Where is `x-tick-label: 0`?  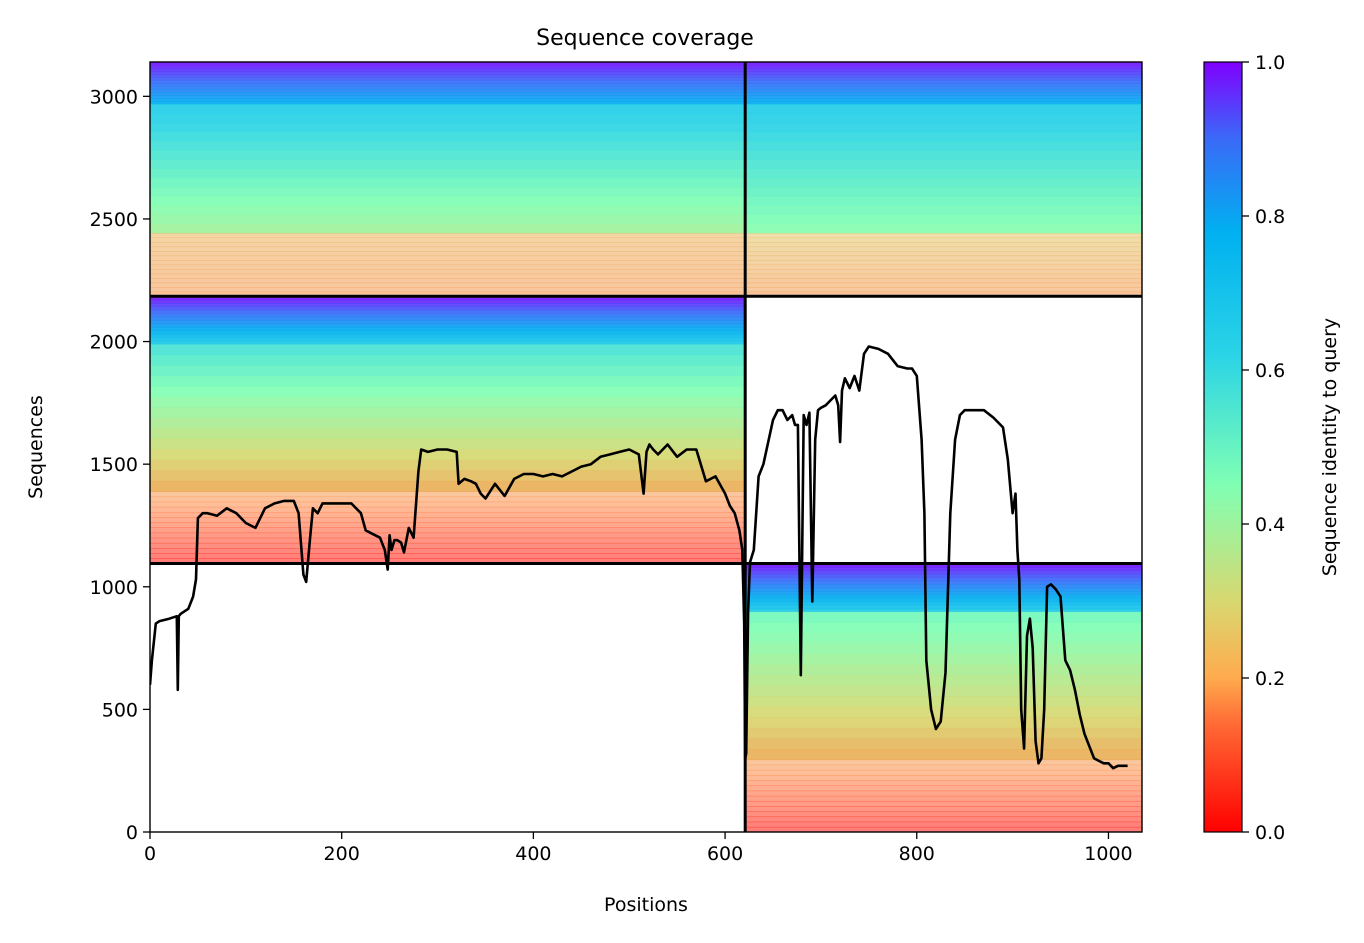 x-tick-label: 0 is located at coordinates (150, 854).